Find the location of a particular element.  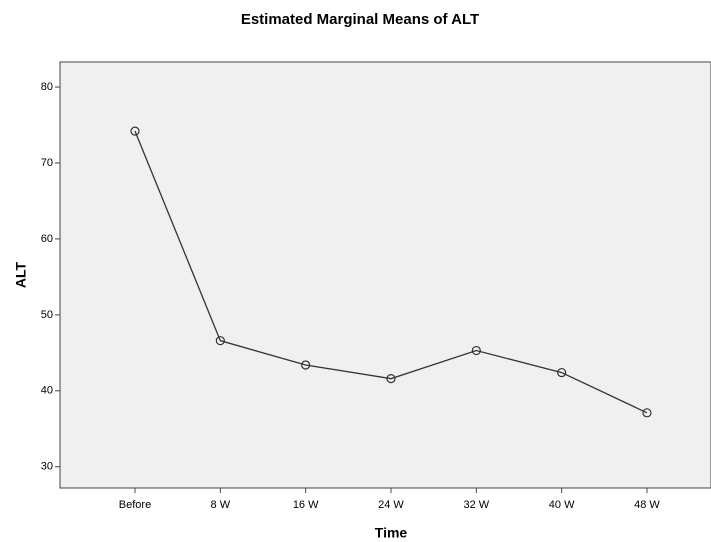

y-tick-label: 60 is located at coordinates (47, 239).